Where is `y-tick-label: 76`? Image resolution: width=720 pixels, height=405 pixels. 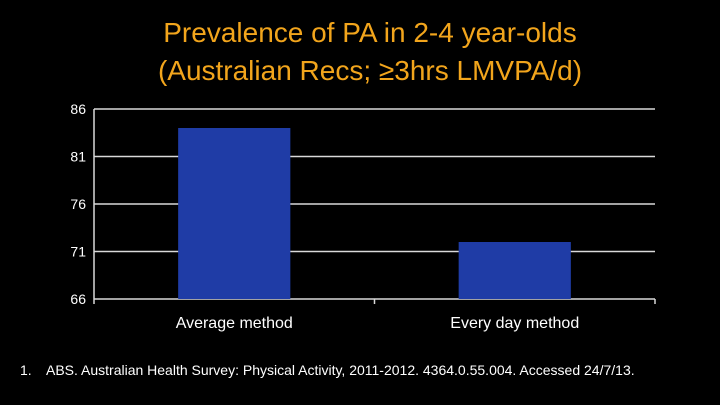 y-tick-label: 76 is located at coordinates (78, 204).